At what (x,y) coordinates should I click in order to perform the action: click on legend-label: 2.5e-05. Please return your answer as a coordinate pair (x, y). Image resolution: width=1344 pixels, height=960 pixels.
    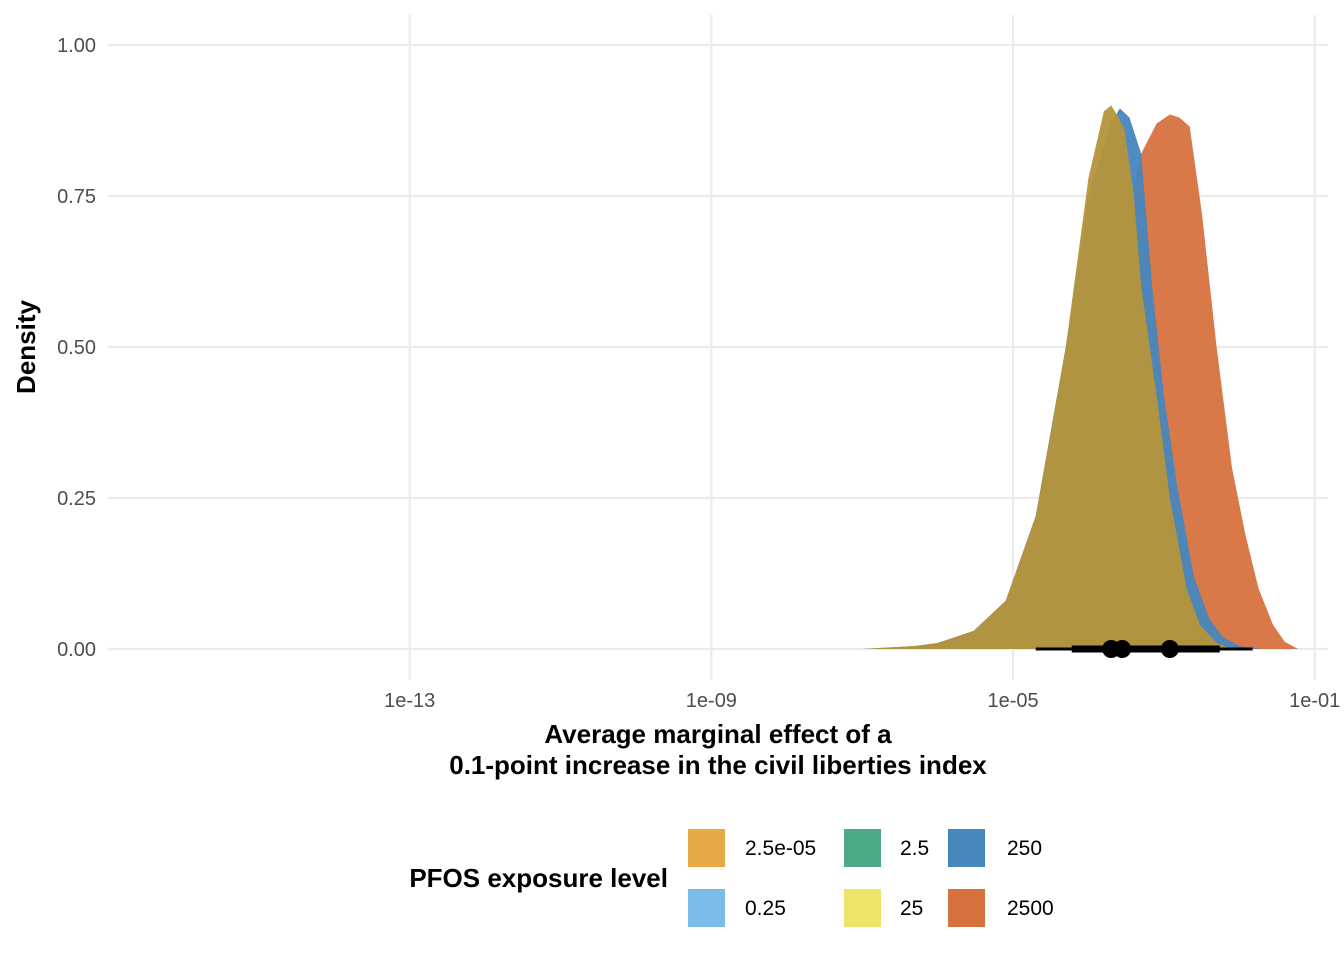
    Looking at the image, I should click on (780, 848).